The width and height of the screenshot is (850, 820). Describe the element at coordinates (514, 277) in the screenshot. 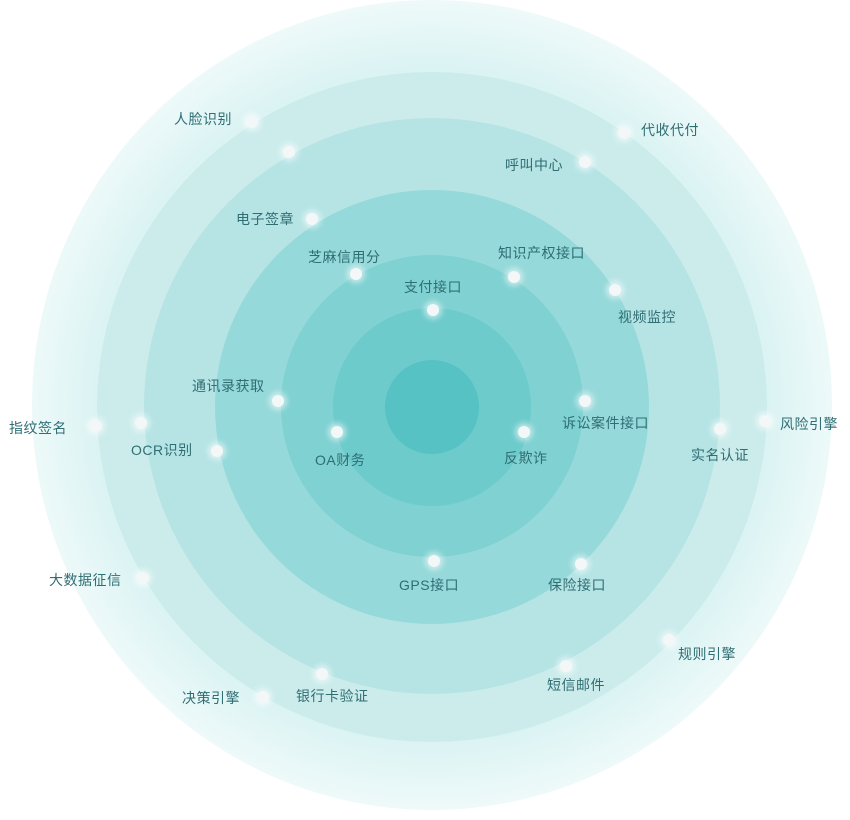

I see `node-dot-ip` at that location.